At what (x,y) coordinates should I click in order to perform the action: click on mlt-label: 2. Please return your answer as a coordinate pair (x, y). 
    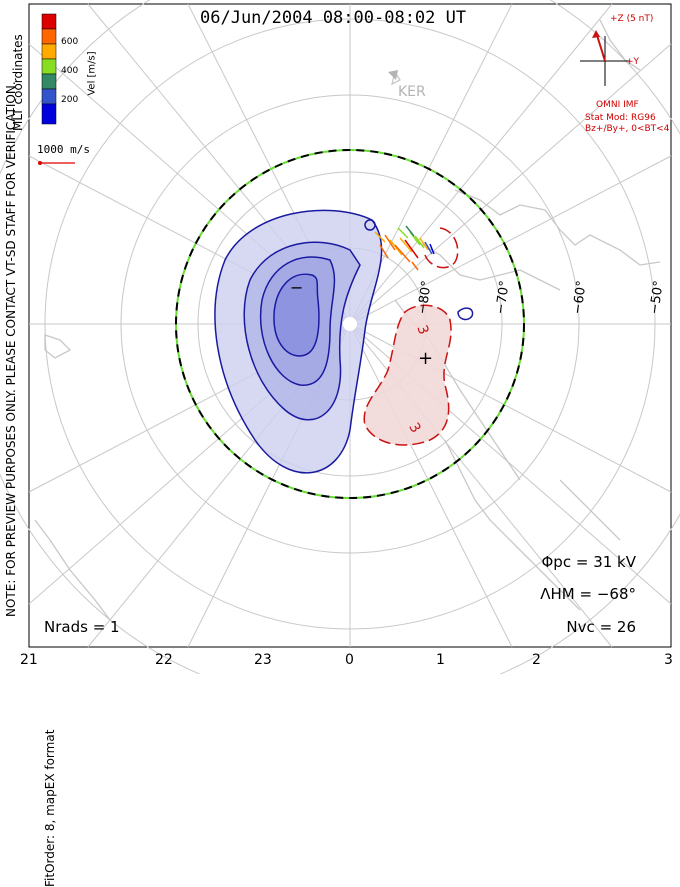
    Looking at the image, I should click on (536, 660).